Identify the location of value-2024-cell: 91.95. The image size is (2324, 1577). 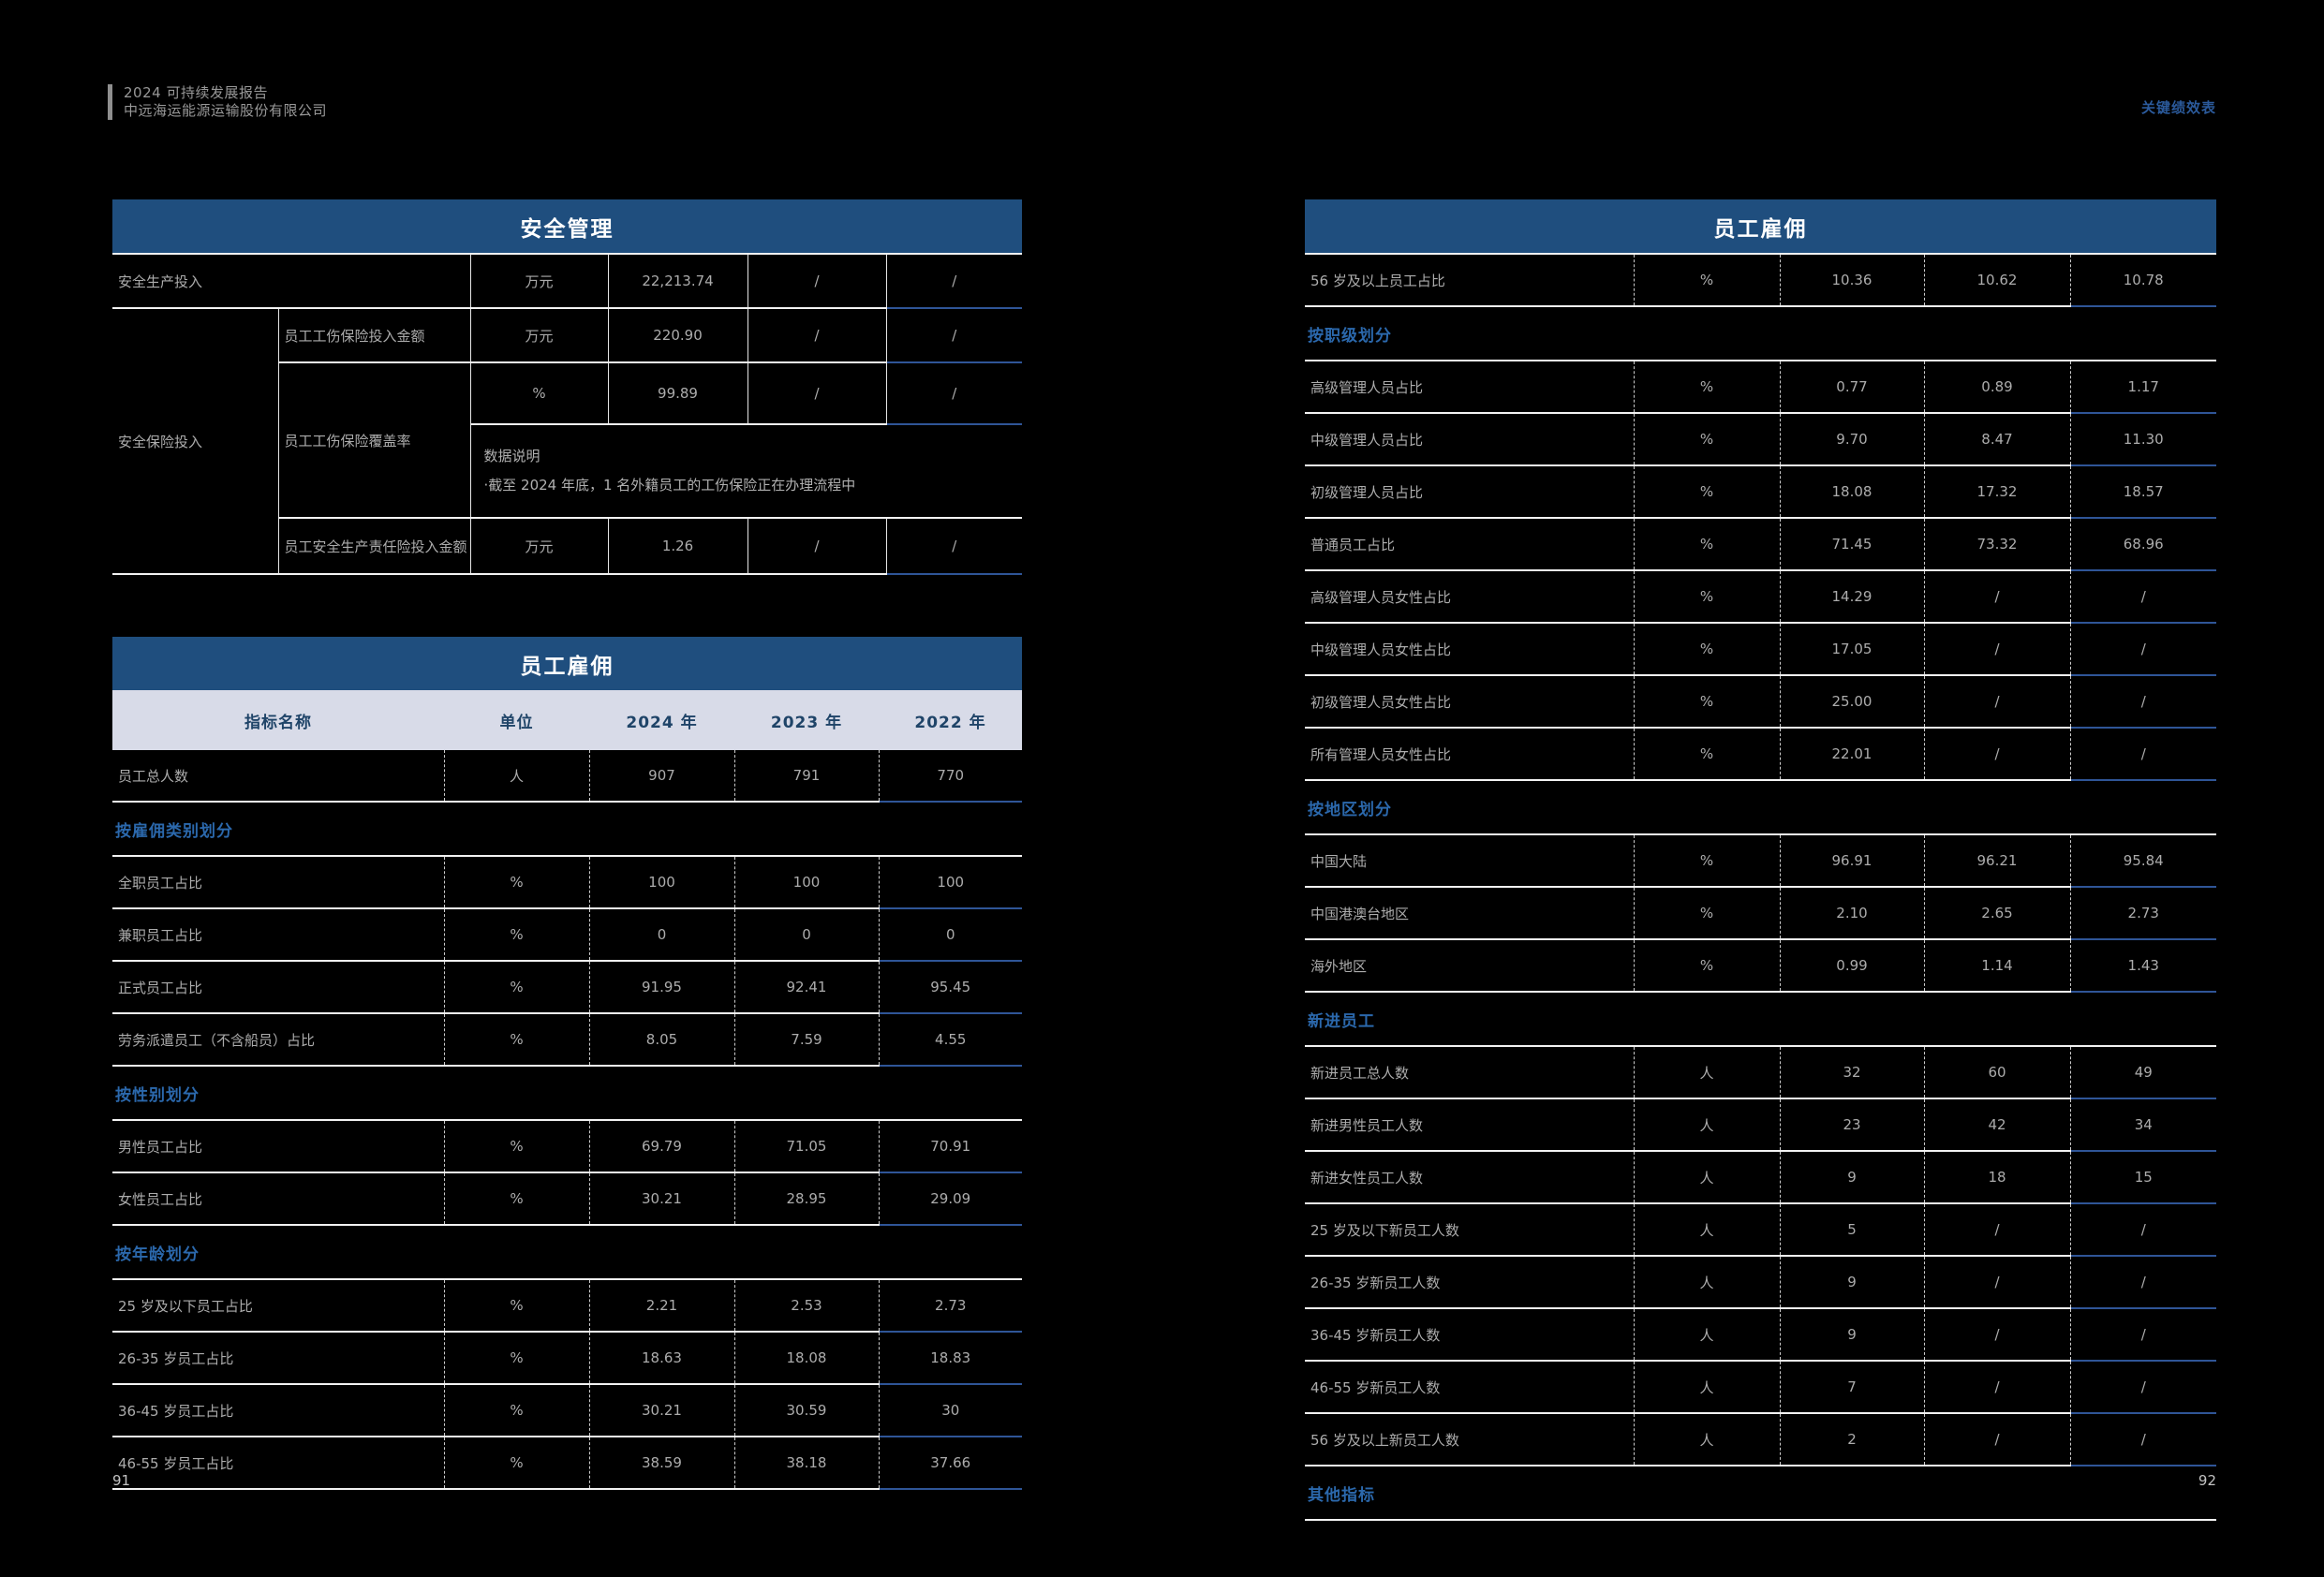
(661, 987).